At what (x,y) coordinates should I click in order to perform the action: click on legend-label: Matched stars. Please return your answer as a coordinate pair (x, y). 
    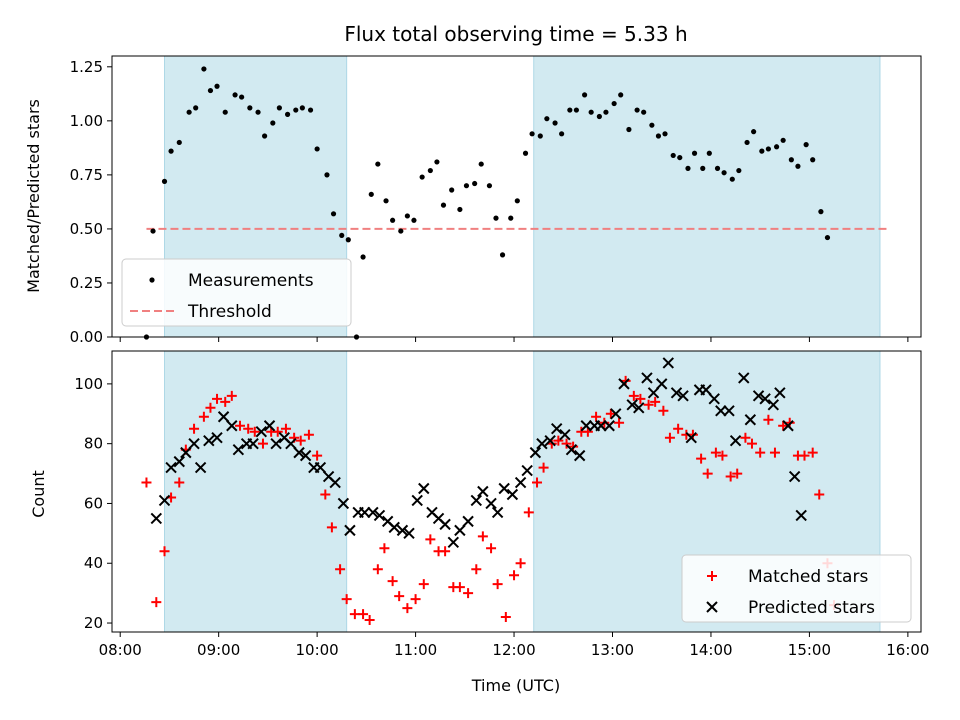
    Looking at the image, I should click on (808, 577).